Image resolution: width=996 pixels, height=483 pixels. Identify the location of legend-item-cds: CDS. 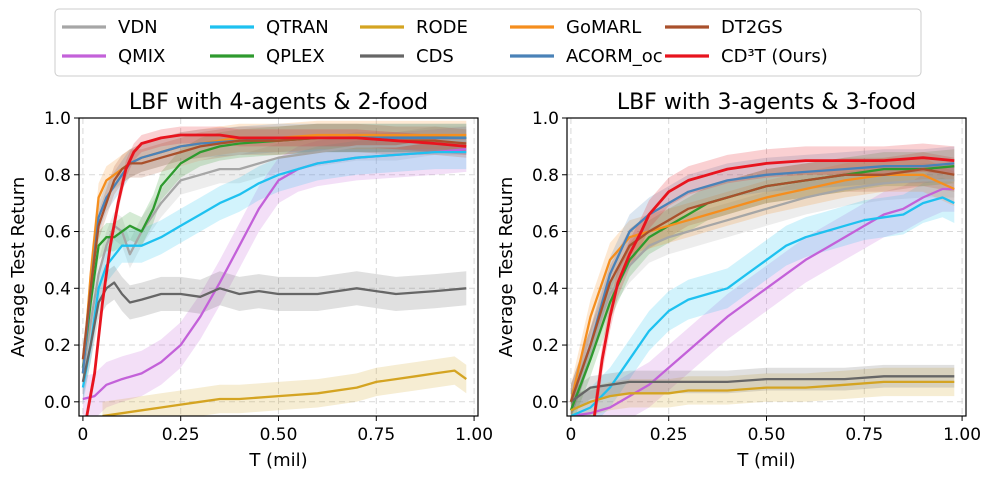
(407, 56).